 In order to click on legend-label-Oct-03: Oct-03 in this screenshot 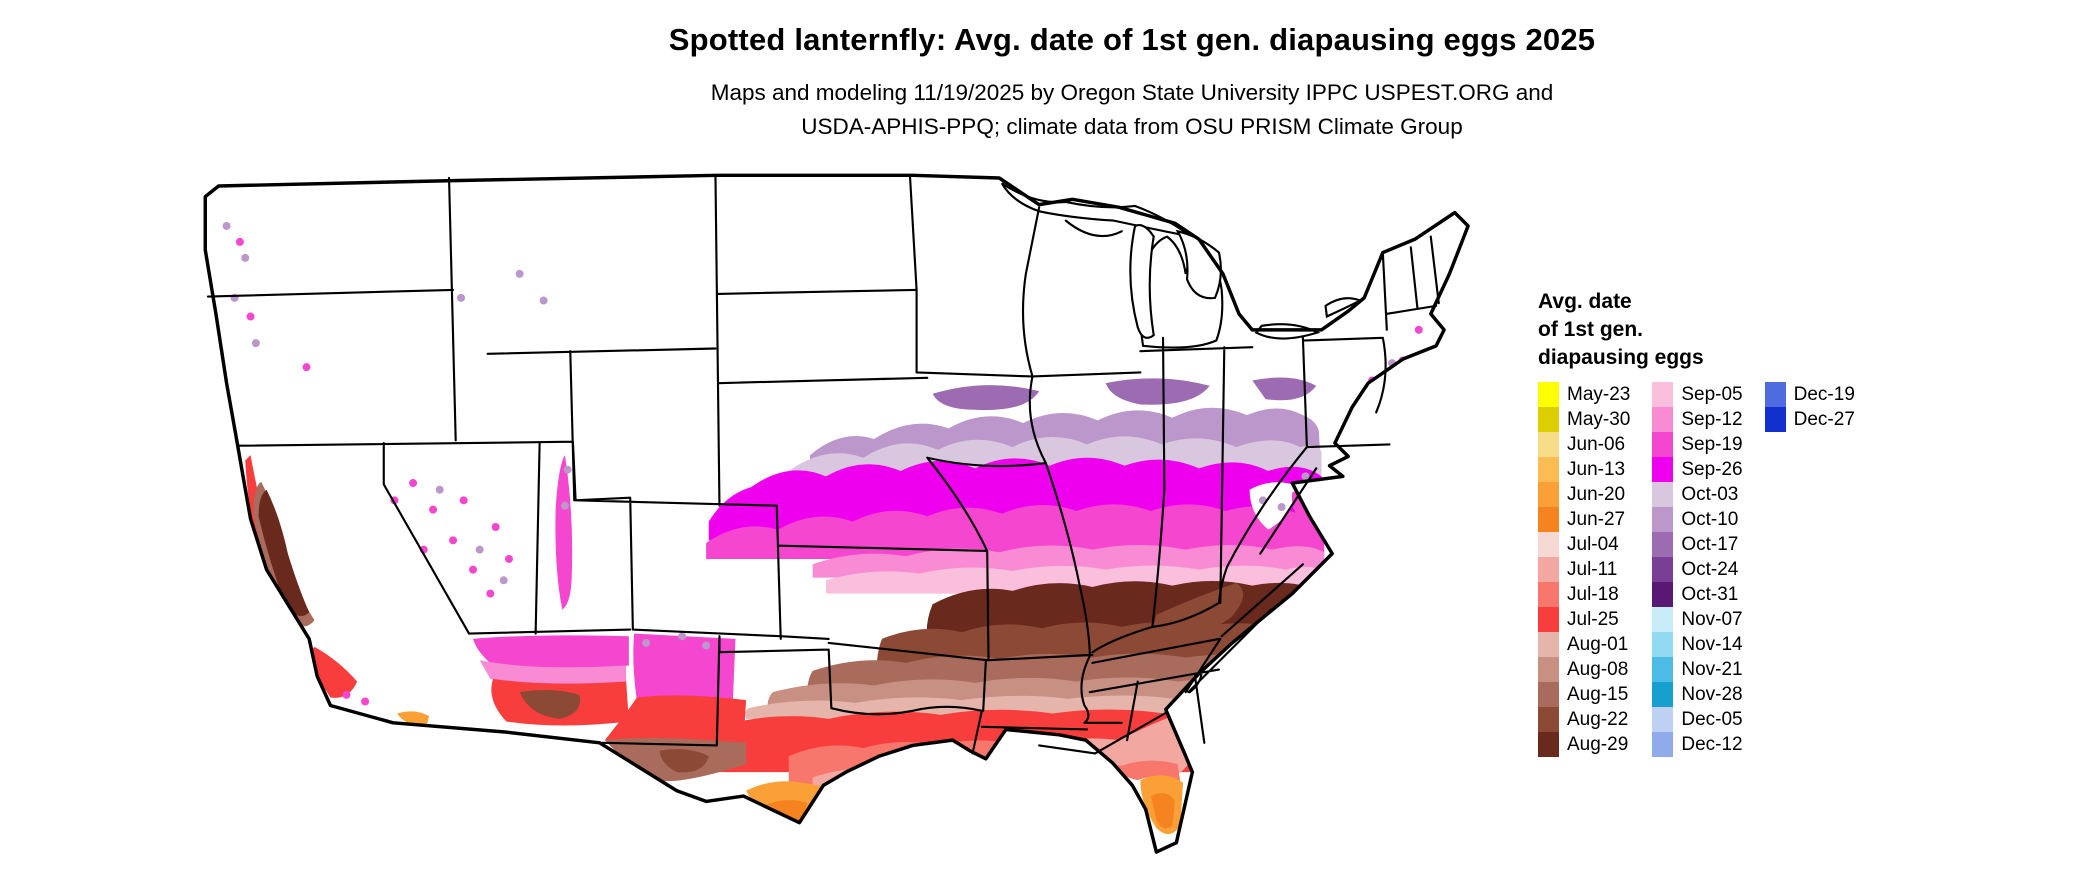, I will do `click(1710, 494)`.